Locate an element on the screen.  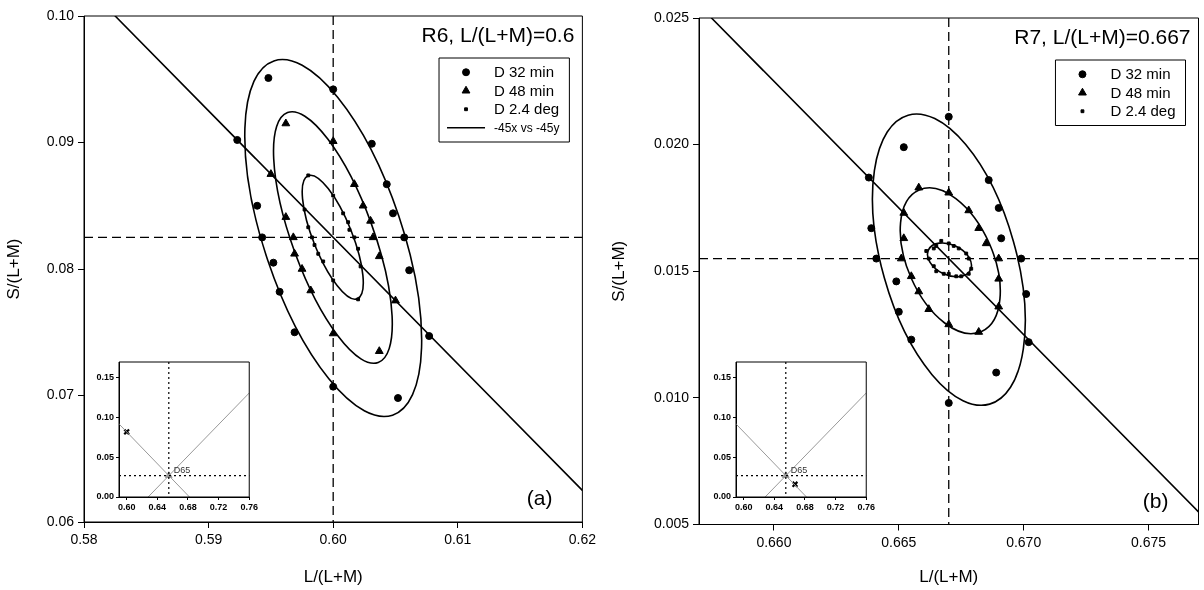
chart-title: R7, L/(L+M)=0.667 is located at coordinates (1102, 37).